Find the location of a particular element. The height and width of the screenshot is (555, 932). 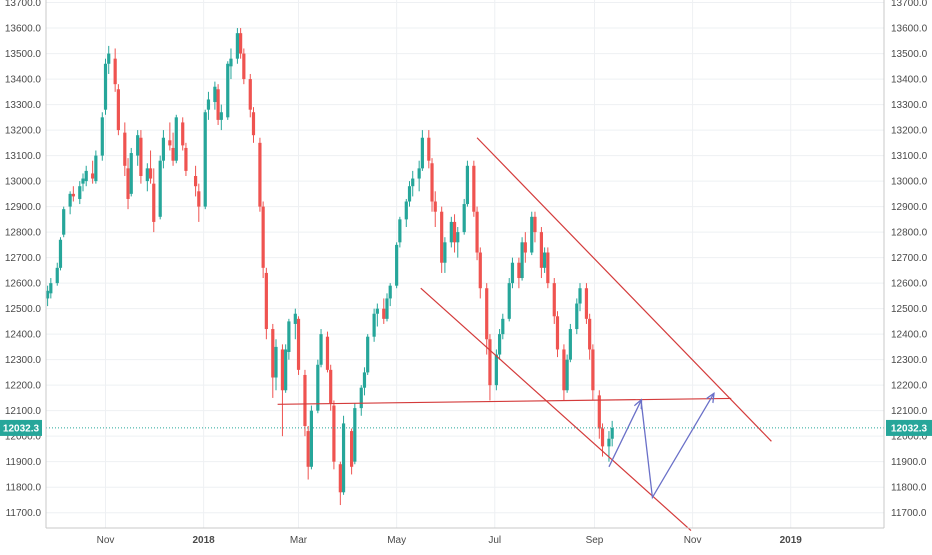

channel-lower-line is located at coordinates (556, 409).